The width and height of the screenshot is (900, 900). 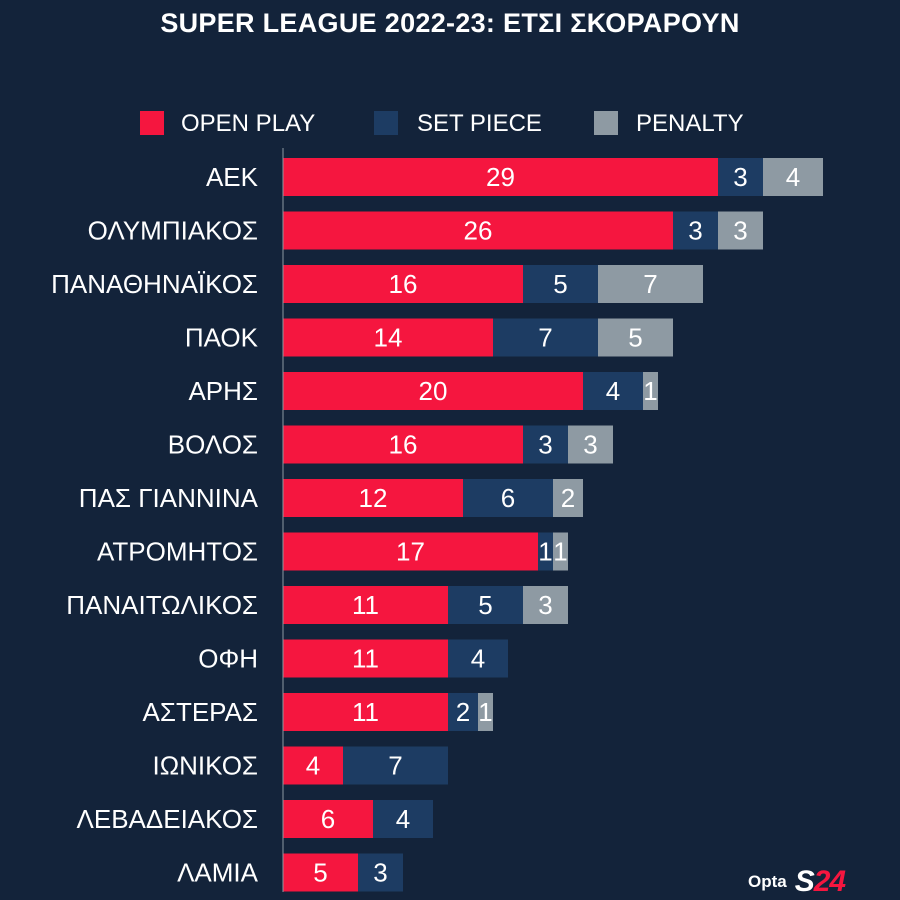 I want to click on data-label: 26, so click(x=478, y=231).